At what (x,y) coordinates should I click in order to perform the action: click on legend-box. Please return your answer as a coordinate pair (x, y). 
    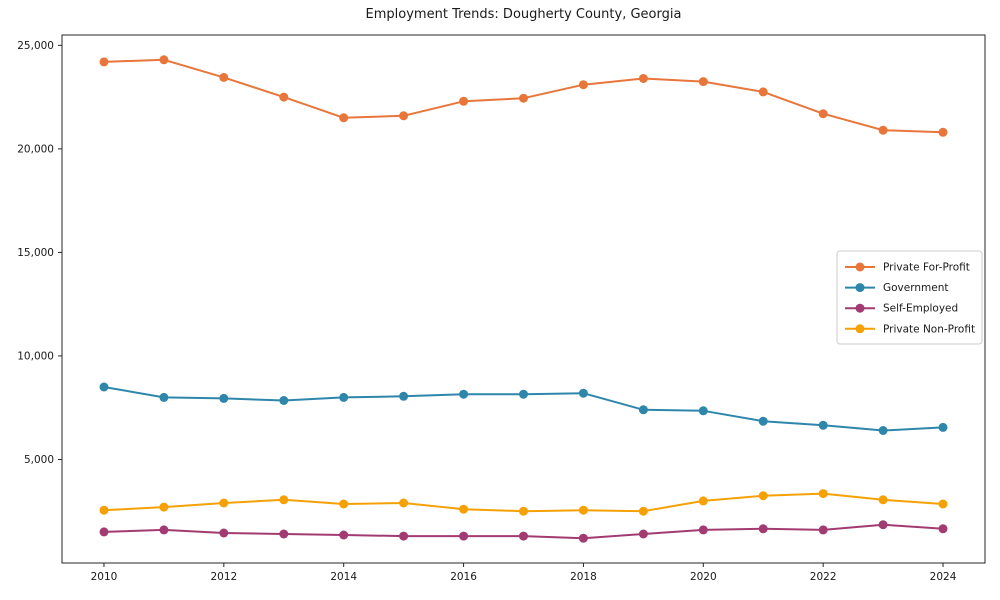
    Looking at the image, I should click on (909, 297).